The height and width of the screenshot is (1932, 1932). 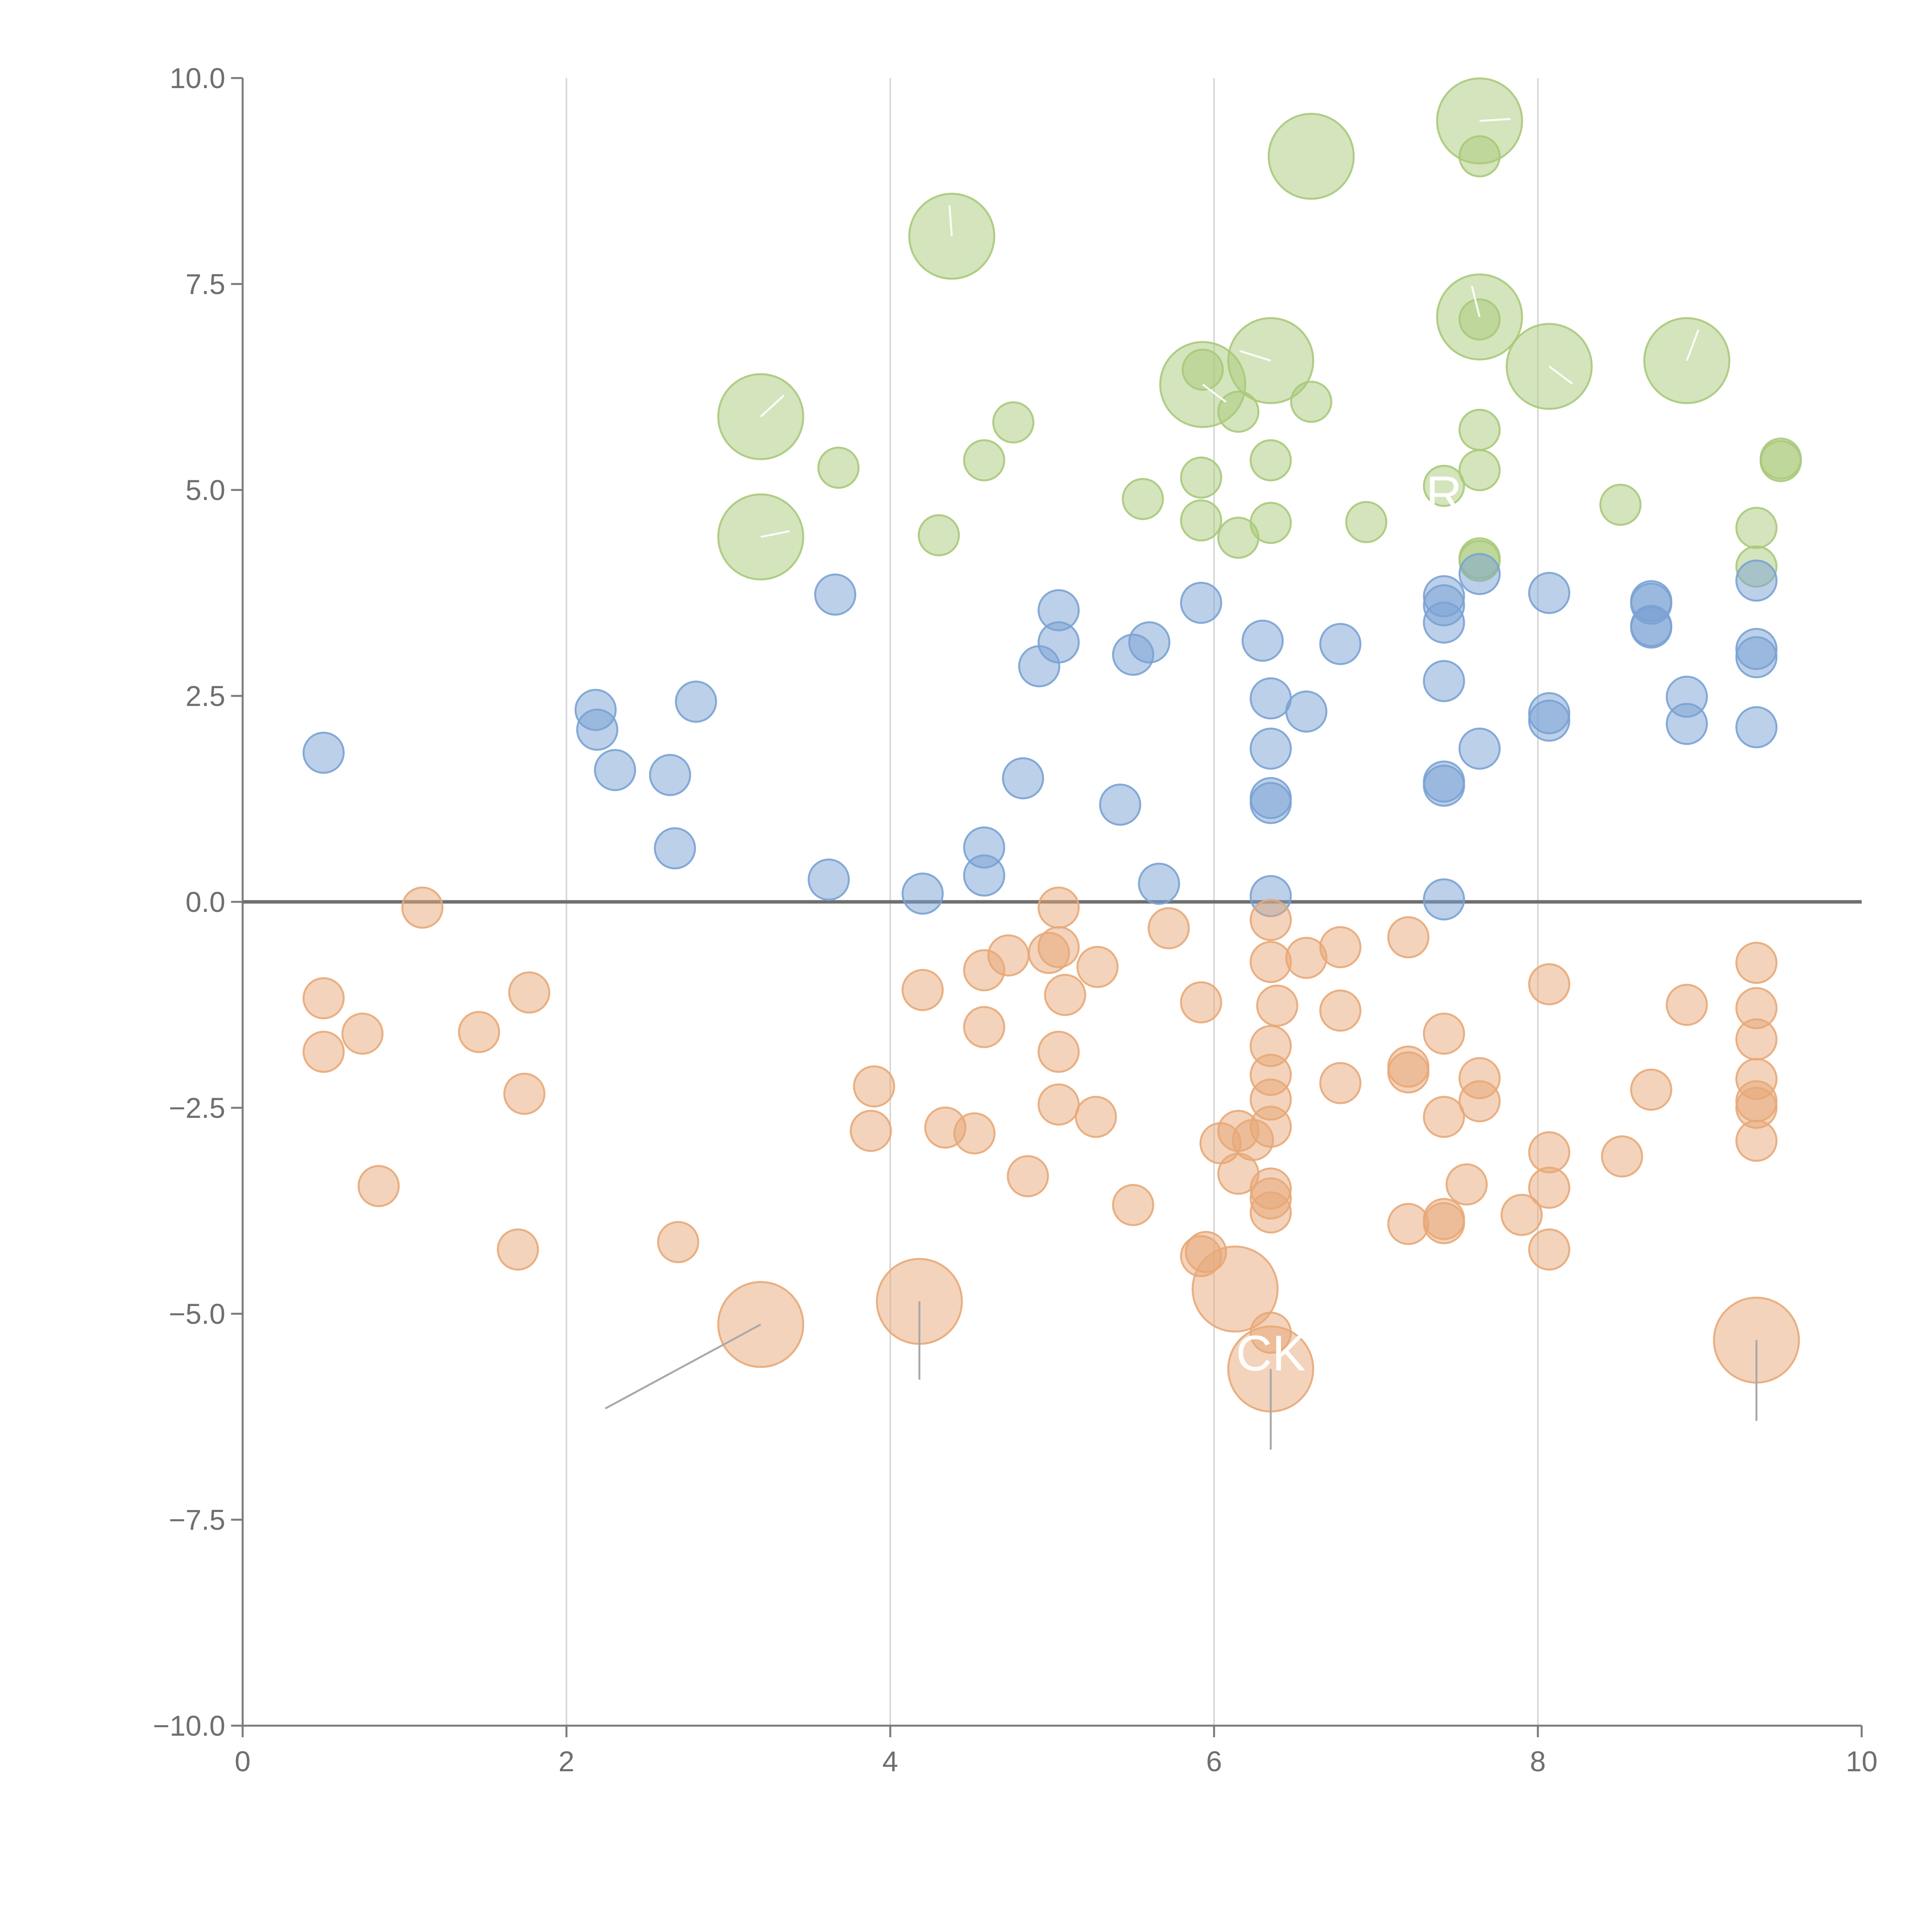 I want to click on y-tick-label: −2.5, so click(x=197, y=1108).